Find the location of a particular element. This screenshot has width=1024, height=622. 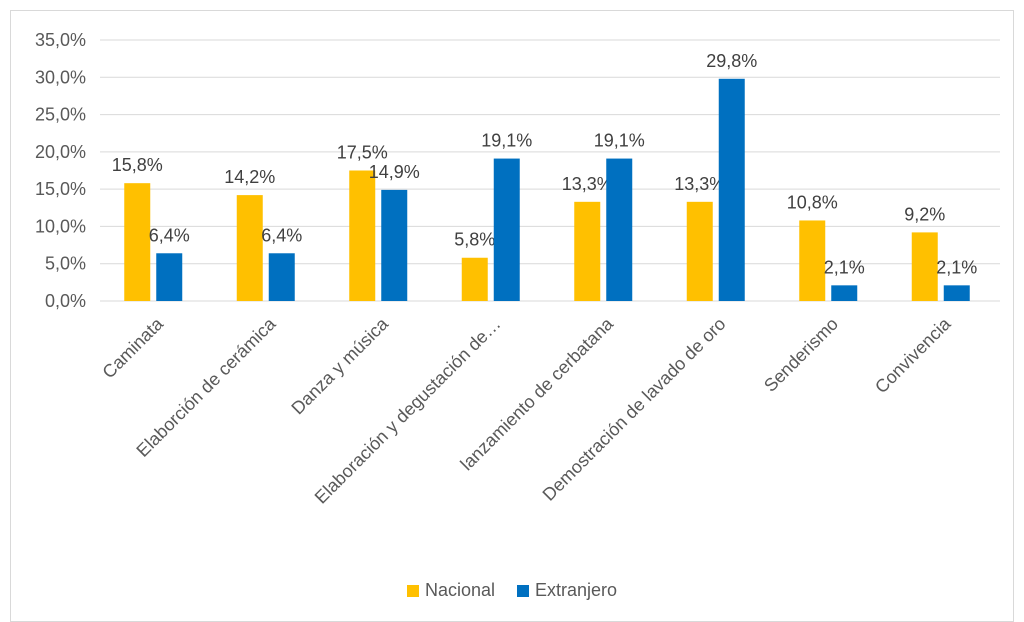

legend-label-extranjero: Extranjero is located at coordinates (576, 590).